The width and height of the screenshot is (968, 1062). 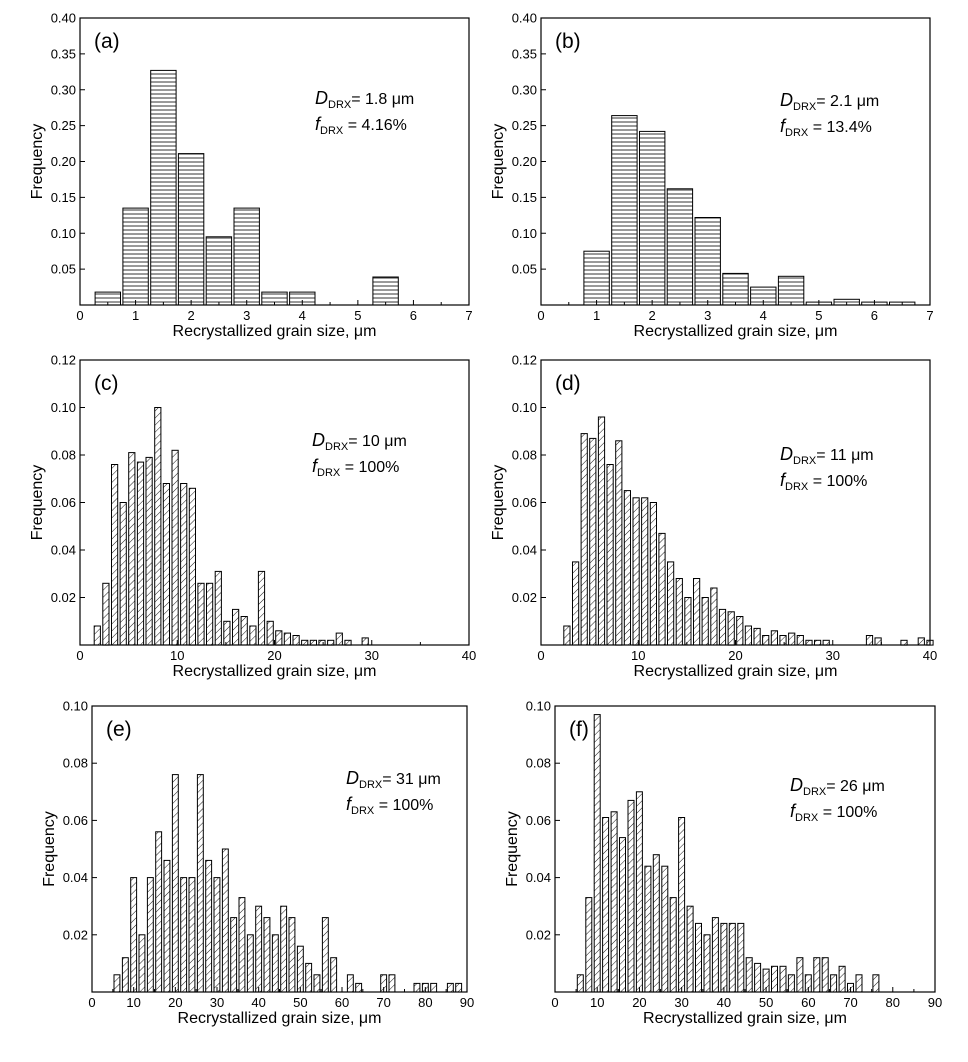 I want to click on panel-e-x-tick-label: 60, so click(x=342, y=1002).